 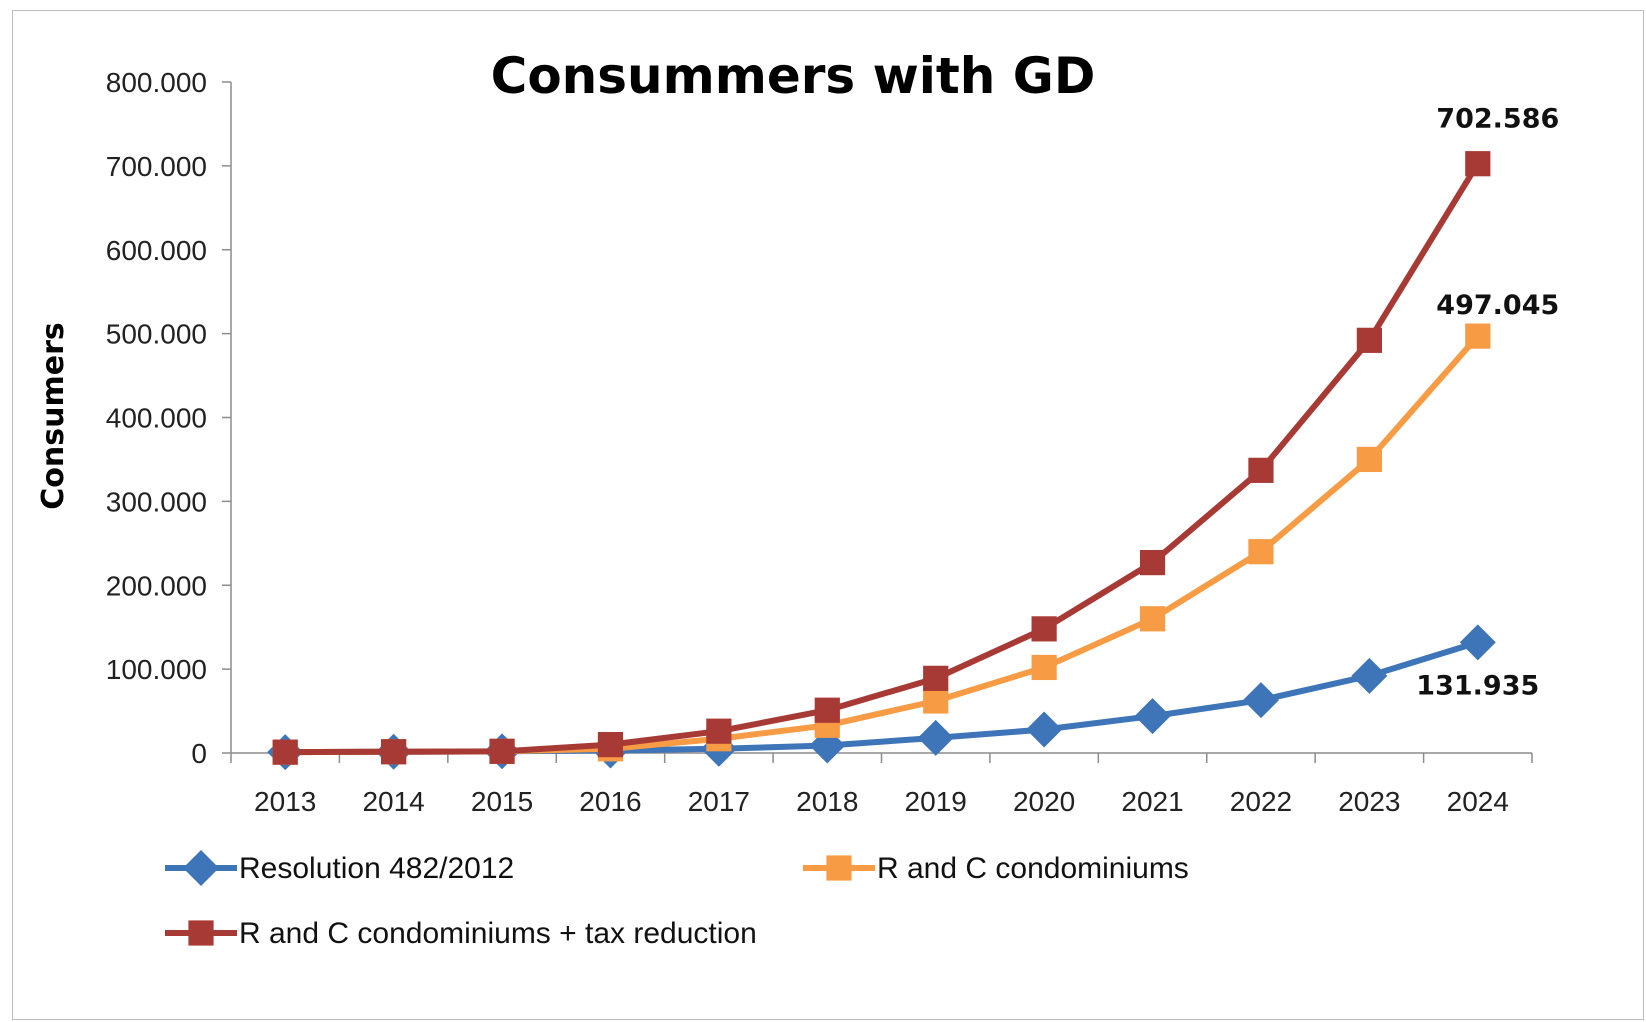 I want to click on x-tick-label: 2016, so click(x=610, y=801).